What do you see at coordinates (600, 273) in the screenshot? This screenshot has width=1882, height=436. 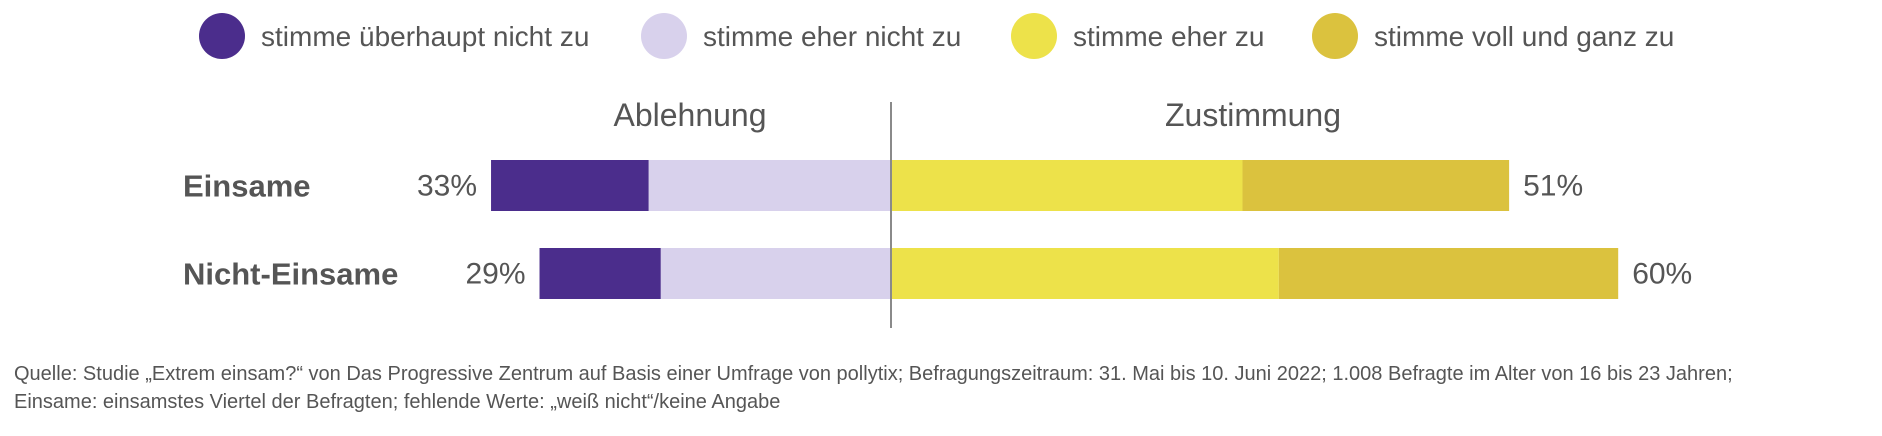 I see `bar-nicht-einsame-ueberhaupt-nicht` at bounding box center [600, 273].